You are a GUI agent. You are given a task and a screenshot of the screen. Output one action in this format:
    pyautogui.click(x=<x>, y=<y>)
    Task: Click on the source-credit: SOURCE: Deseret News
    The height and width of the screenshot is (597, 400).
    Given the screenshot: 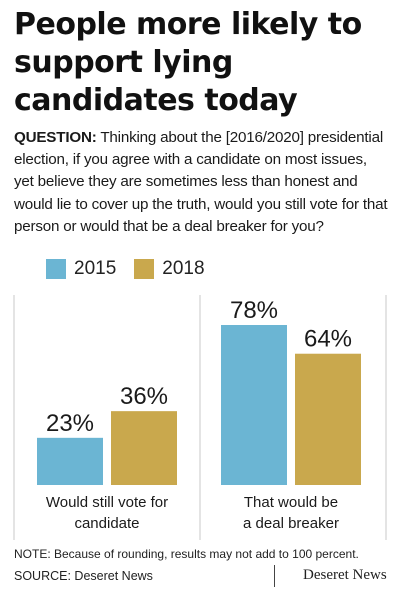 What is the action you would take?
    pyautogui.click(x=83, y=576)
    